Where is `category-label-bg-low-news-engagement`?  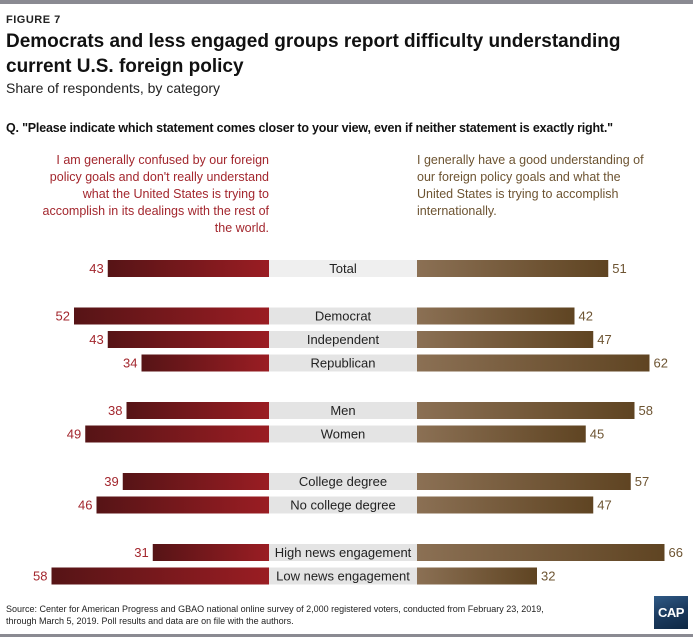 category-label-bg-low-news-engagement is located at coordinates (343, 576).